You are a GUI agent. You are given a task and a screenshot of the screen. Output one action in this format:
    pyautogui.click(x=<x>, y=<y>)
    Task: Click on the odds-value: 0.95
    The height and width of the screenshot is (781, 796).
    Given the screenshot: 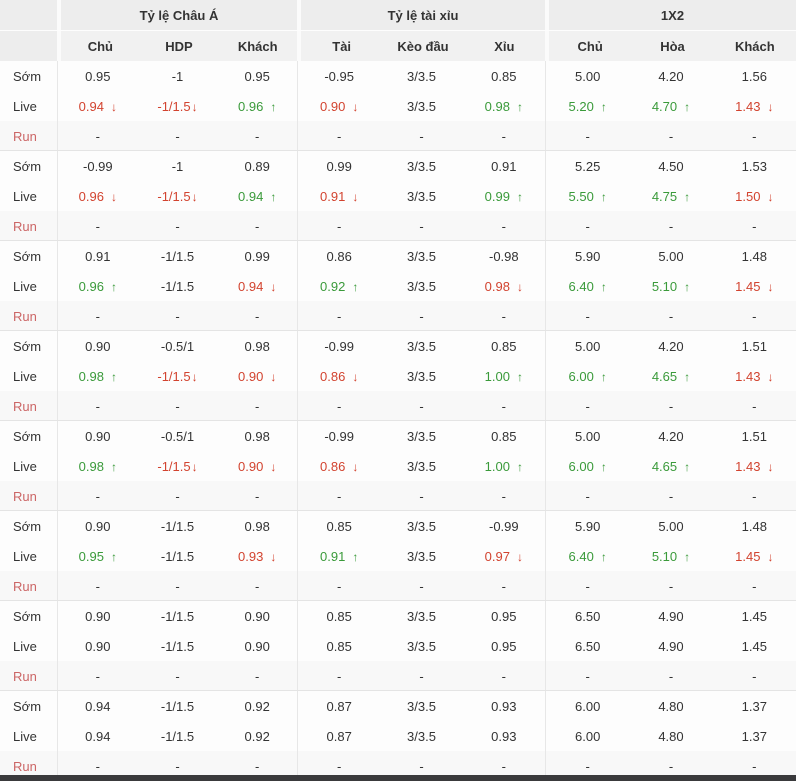 What is the action you would take?
    pyautogui.click(x=504, y=616)
    